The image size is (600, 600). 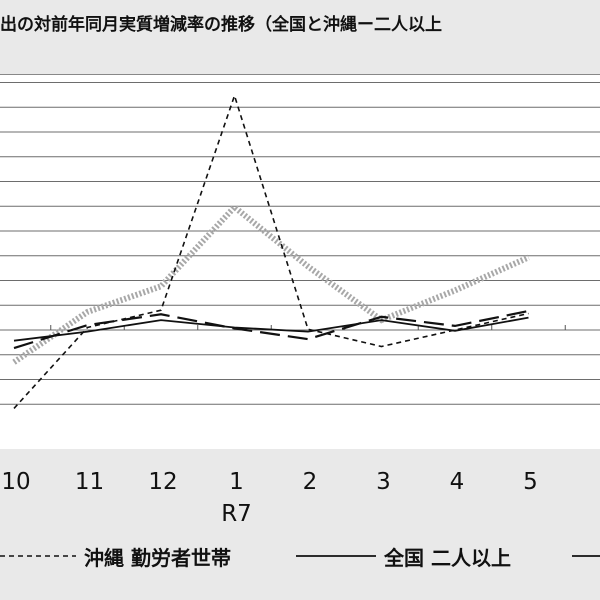 What do you see at coordinates (162, 482) in the screenshot?
I see `x-tick-label: 12` at bounding box center [162, 482].